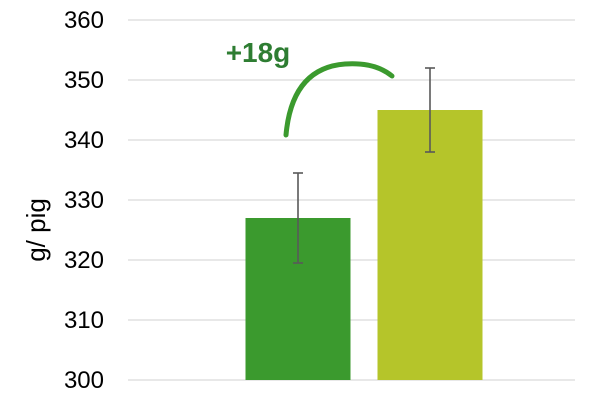 This screenshot has width=590, height=395. Describe the element at coordinates (84, 140) in the screenshot. I see `y-tick-label-340: 340` at that location.